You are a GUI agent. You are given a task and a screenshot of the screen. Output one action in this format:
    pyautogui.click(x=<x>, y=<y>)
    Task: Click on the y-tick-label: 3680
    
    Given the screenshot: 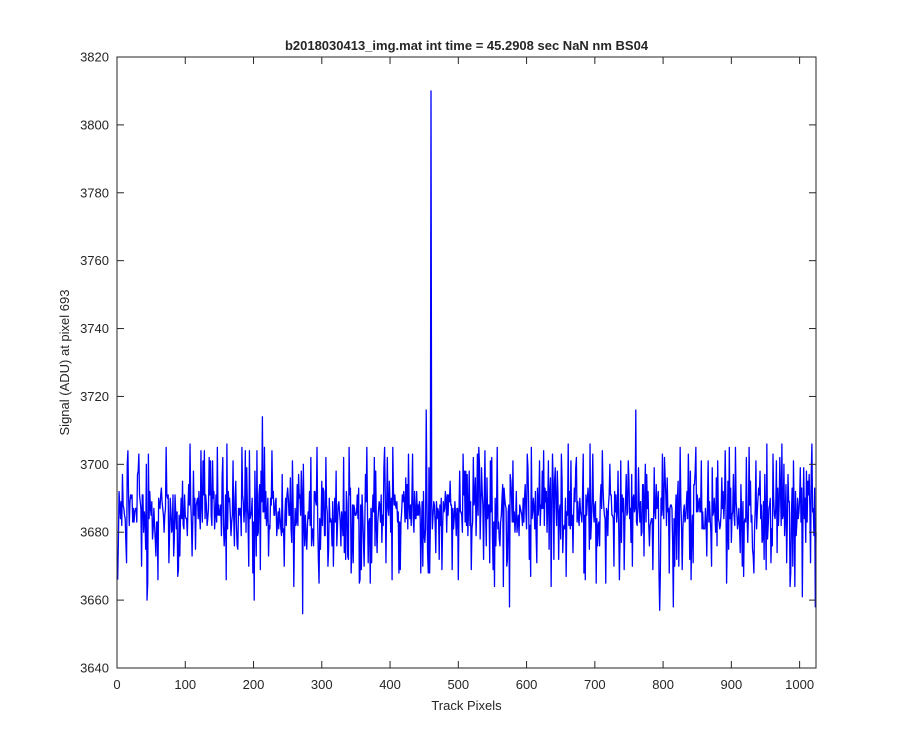 What is the action you would take?
    pyautogui.click(x=94, y=532)
    